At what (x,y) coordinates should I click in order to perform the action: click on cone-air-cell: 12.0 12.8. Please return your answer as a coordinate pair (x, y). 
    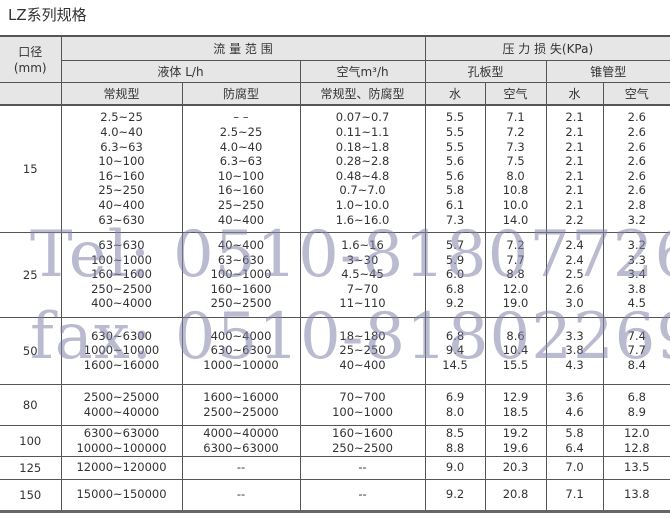
    Looking at the image, I should click on (636, 440).